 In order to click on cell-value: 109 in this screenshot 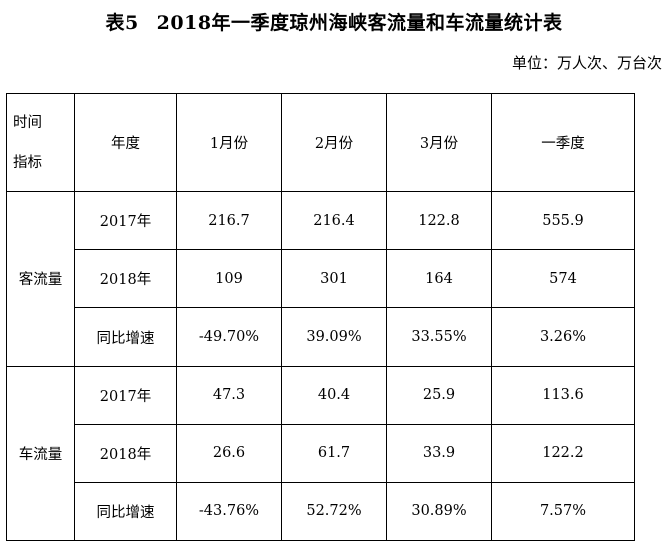, I will do `click(229, 279)`.